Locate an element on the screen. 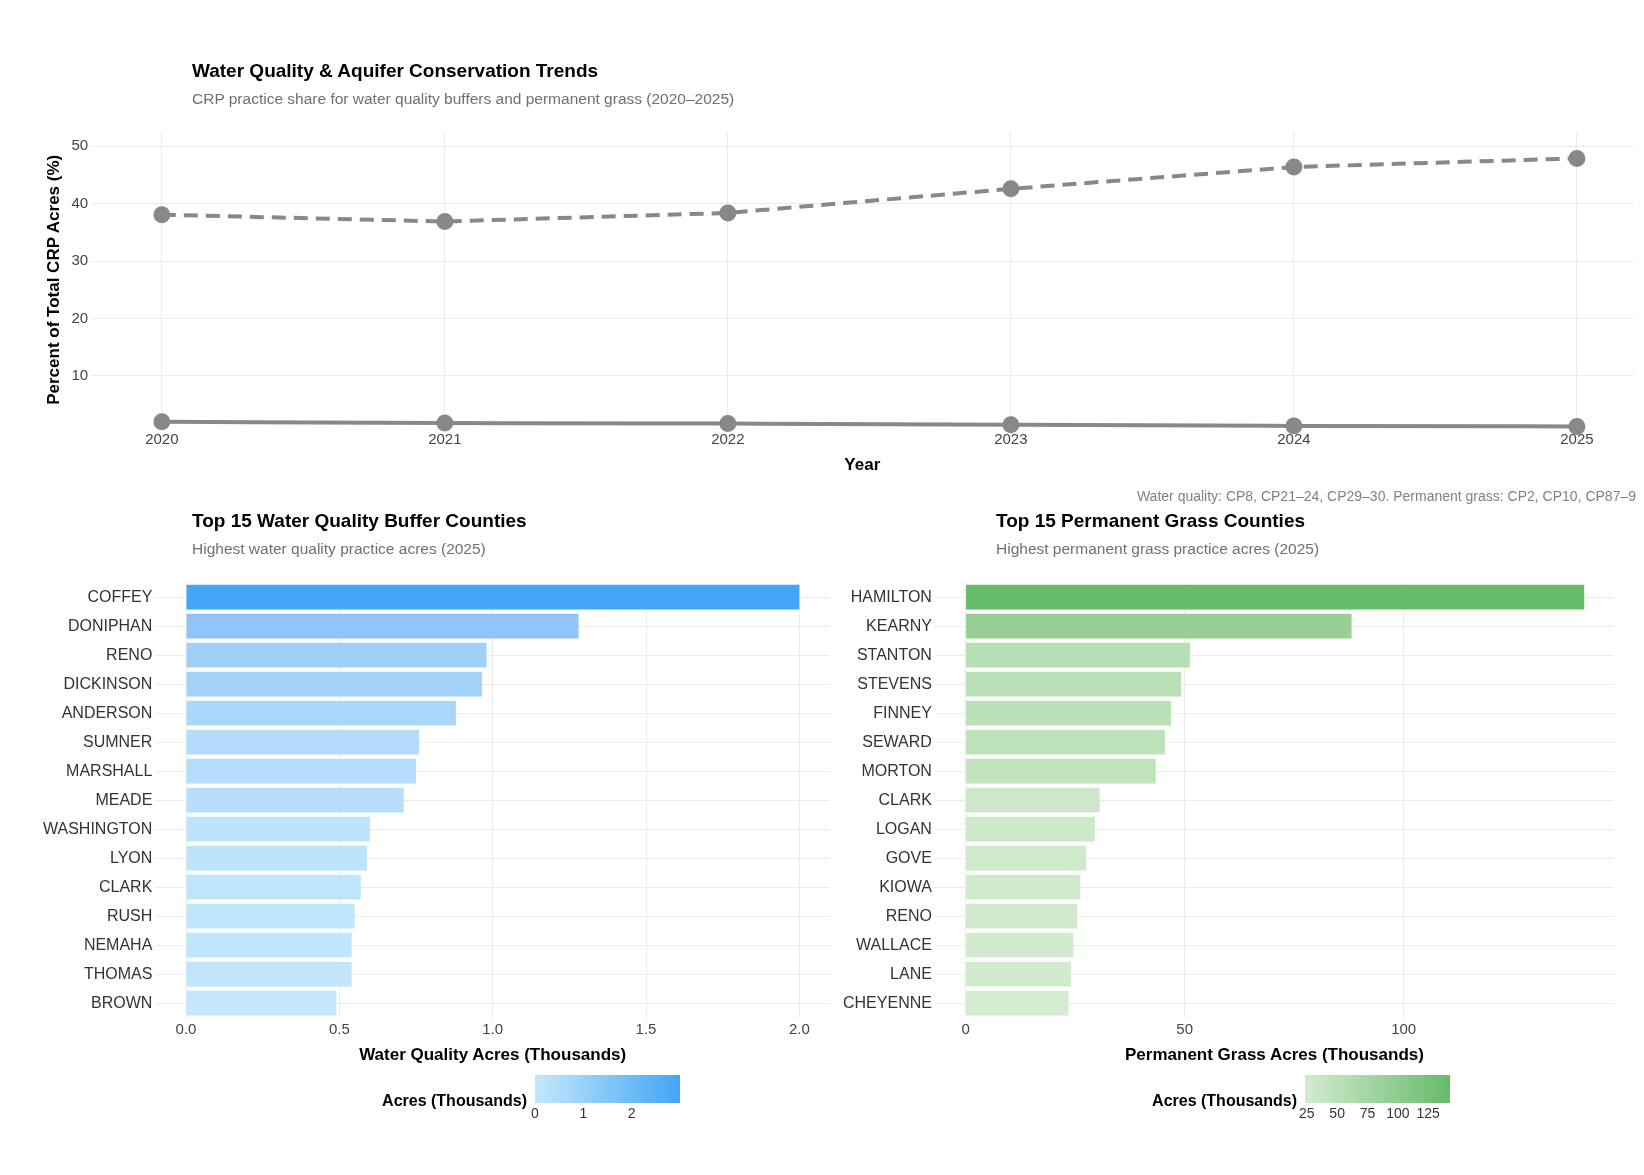  x-tick-label: 2023 is located at coordinates (1011, 438).